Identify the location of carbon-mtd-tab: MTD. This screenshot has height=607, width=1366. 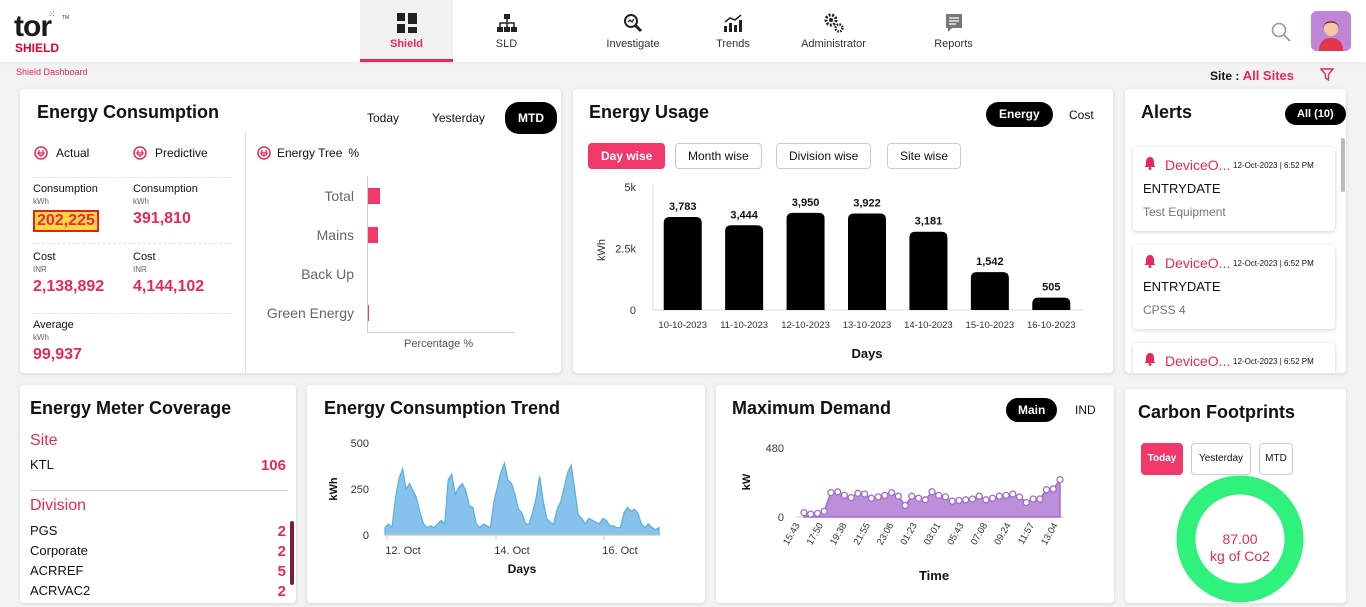
(1276, 459).